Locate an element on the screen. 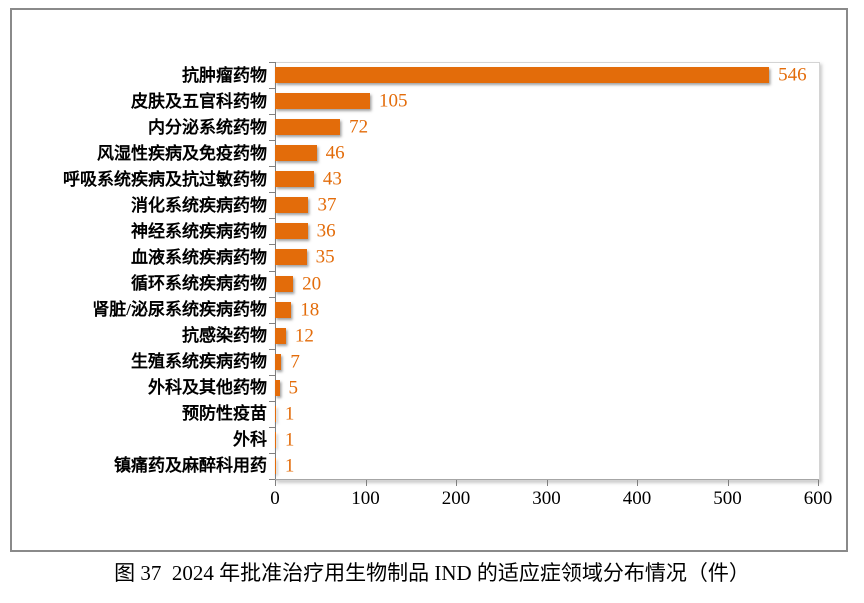  bar-row: 外科及其他药物 5 is located at coordinates (415, 388).